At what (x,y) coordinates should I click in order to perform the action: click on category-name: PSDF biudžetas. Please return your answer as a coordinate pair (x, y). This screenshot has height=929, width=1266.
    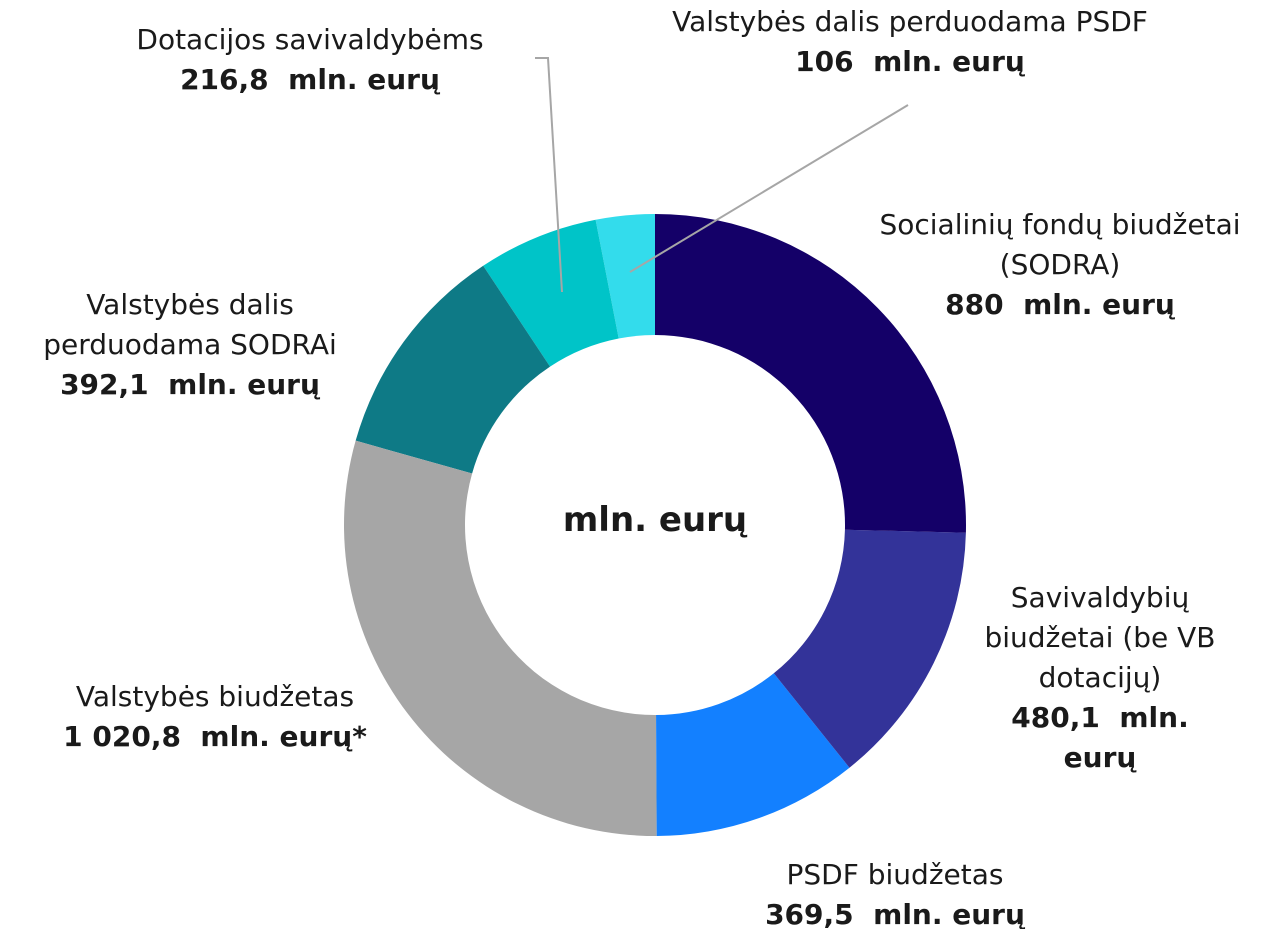
    Looking at the image, I should click on (895, 874).